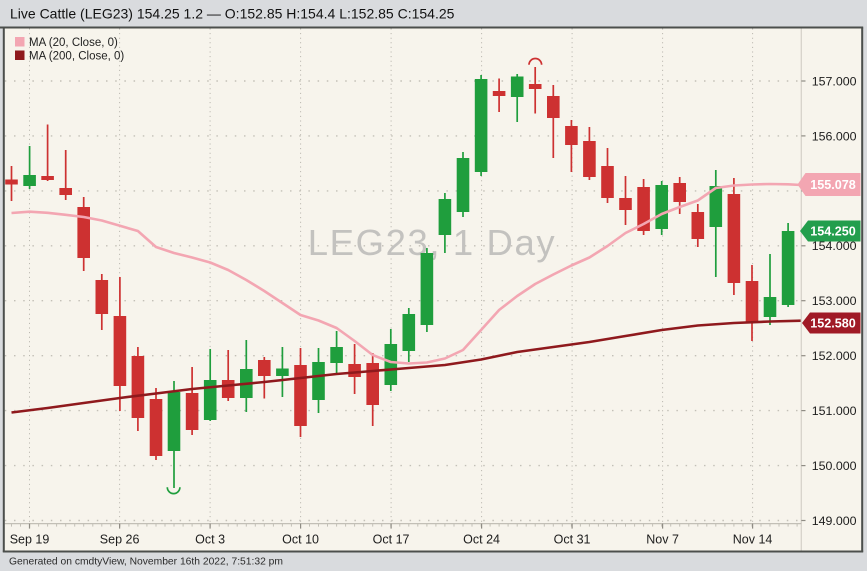 This screenshot has height=571, width=867. I want to click on svg-text: 152.580, so click(833, 324).